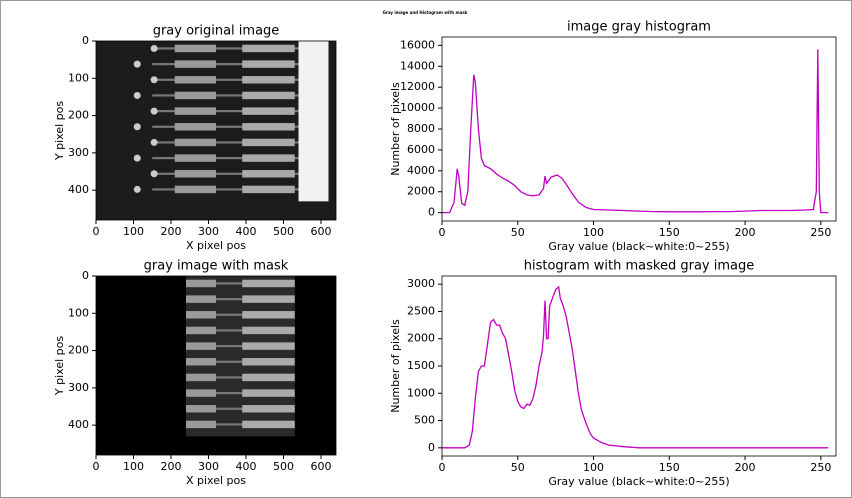 The image size is (852, 498). Describe the element at coordinates (421, 310) in the screenshot. I see `y-tick-label: 2500` at that location.